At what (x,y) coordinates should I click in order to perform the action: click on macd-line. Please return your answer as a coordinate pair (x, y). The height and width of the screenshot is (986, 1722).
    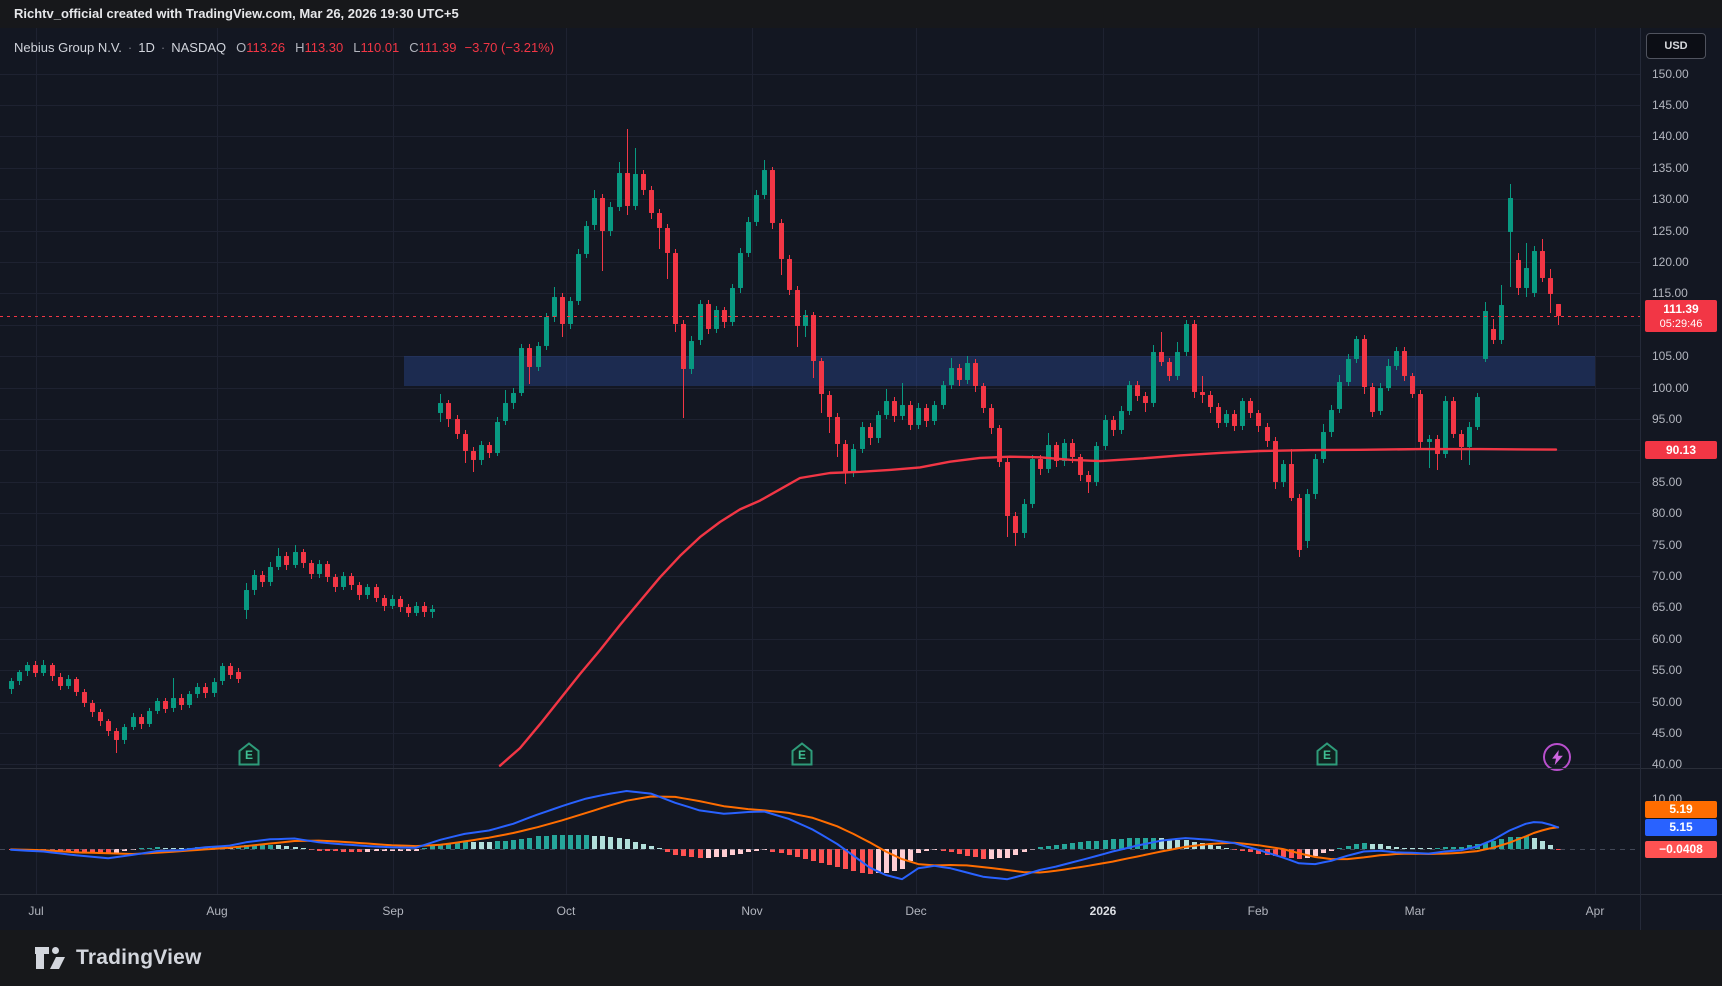
    Looking at the image, I should click on (785, 835).